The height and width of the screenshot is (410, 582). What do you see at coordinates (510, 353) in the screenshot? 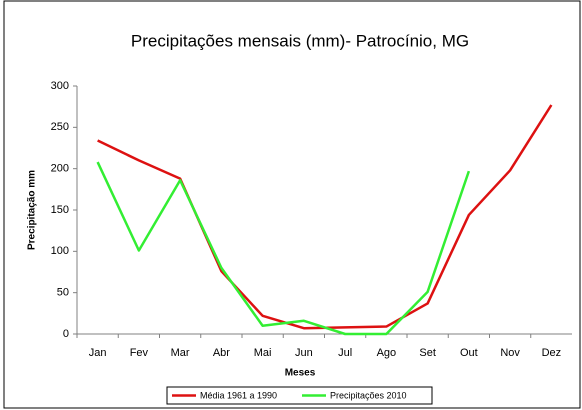
I see `x-tick-label: Nov` at bounding box center [510, 353].